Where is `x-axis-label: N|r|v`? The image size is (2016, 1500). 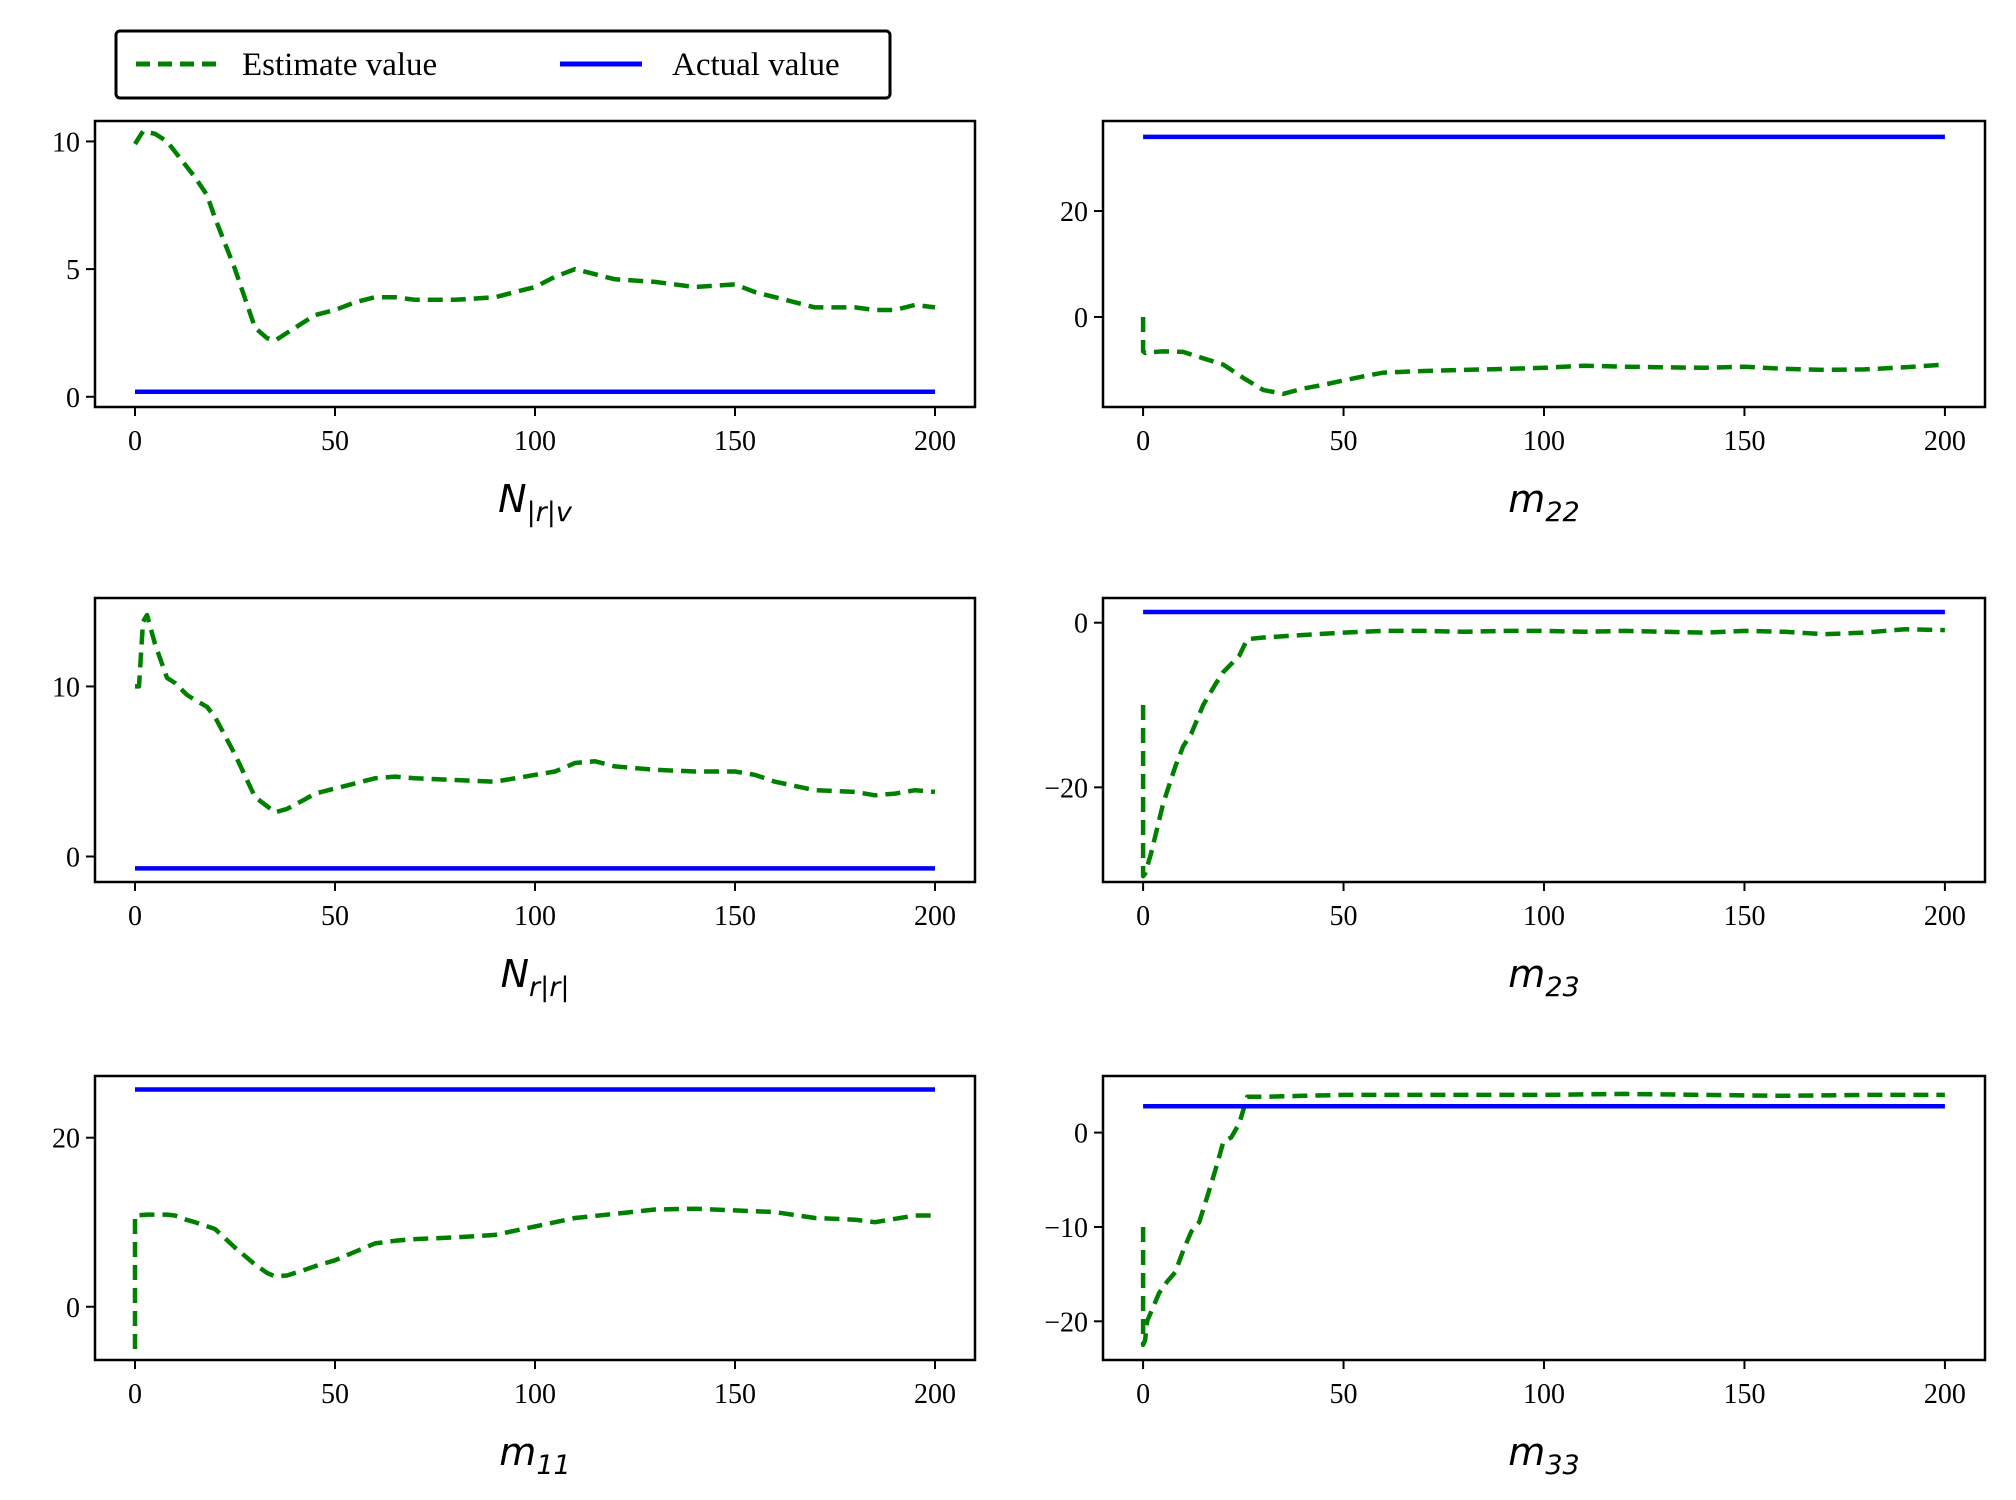 x-axis-label: N|r|v is located at coordinates (535, 502).